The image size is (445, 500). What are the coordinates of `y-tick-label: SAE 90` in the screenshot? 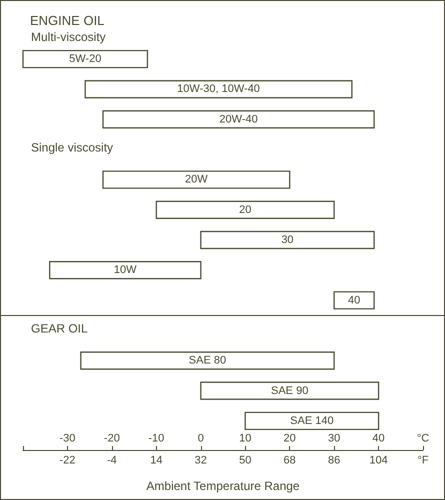 It's located at (289, 390).